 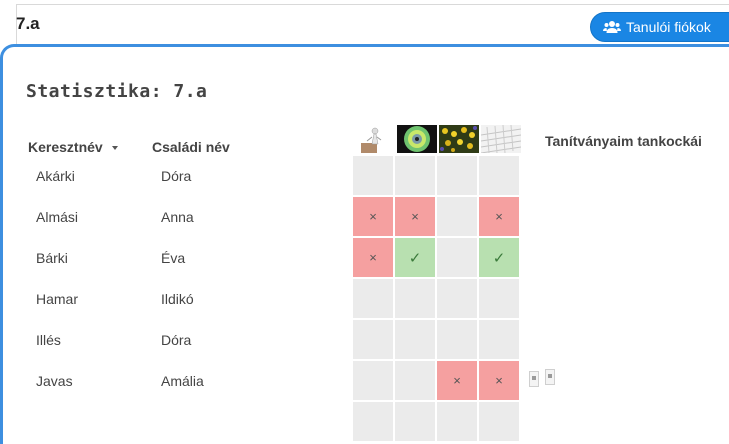 I want to click on table-row: Almási Anna × × ×, so click(x=366, y=217).